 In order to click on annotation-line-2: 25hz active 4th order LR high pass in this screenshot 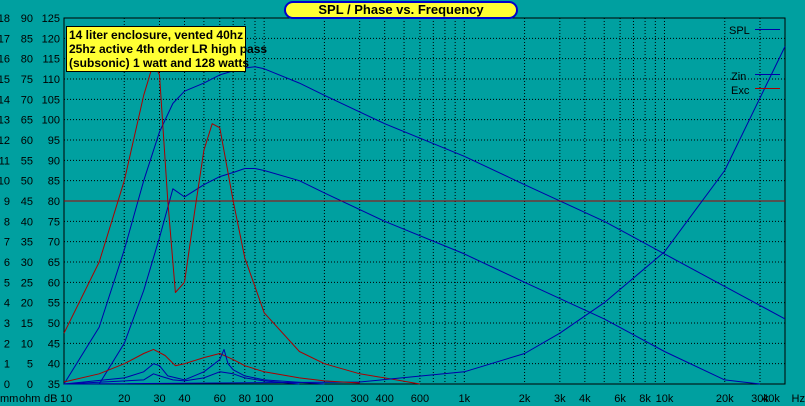, I will do `click(168, 49)`.